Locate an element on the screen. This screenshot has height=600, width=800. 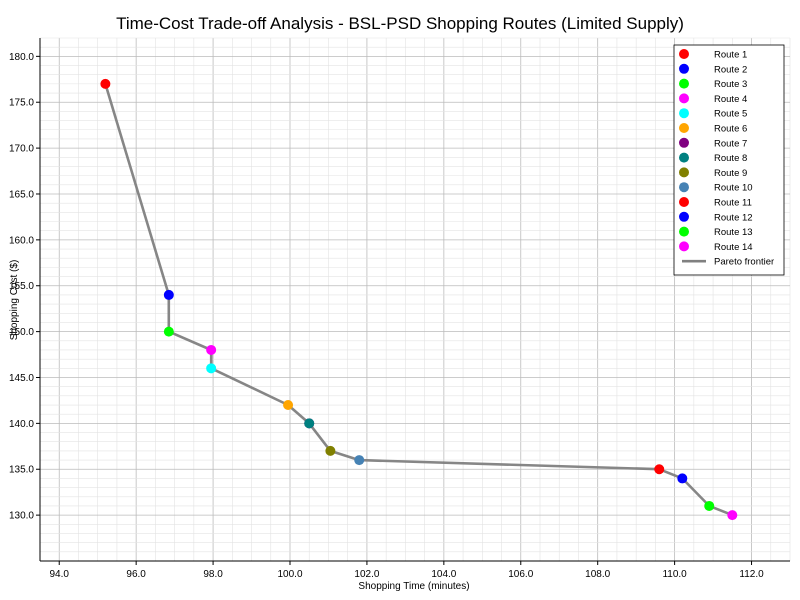
legend-label: Route 8 is located at coordinates (730, 158).